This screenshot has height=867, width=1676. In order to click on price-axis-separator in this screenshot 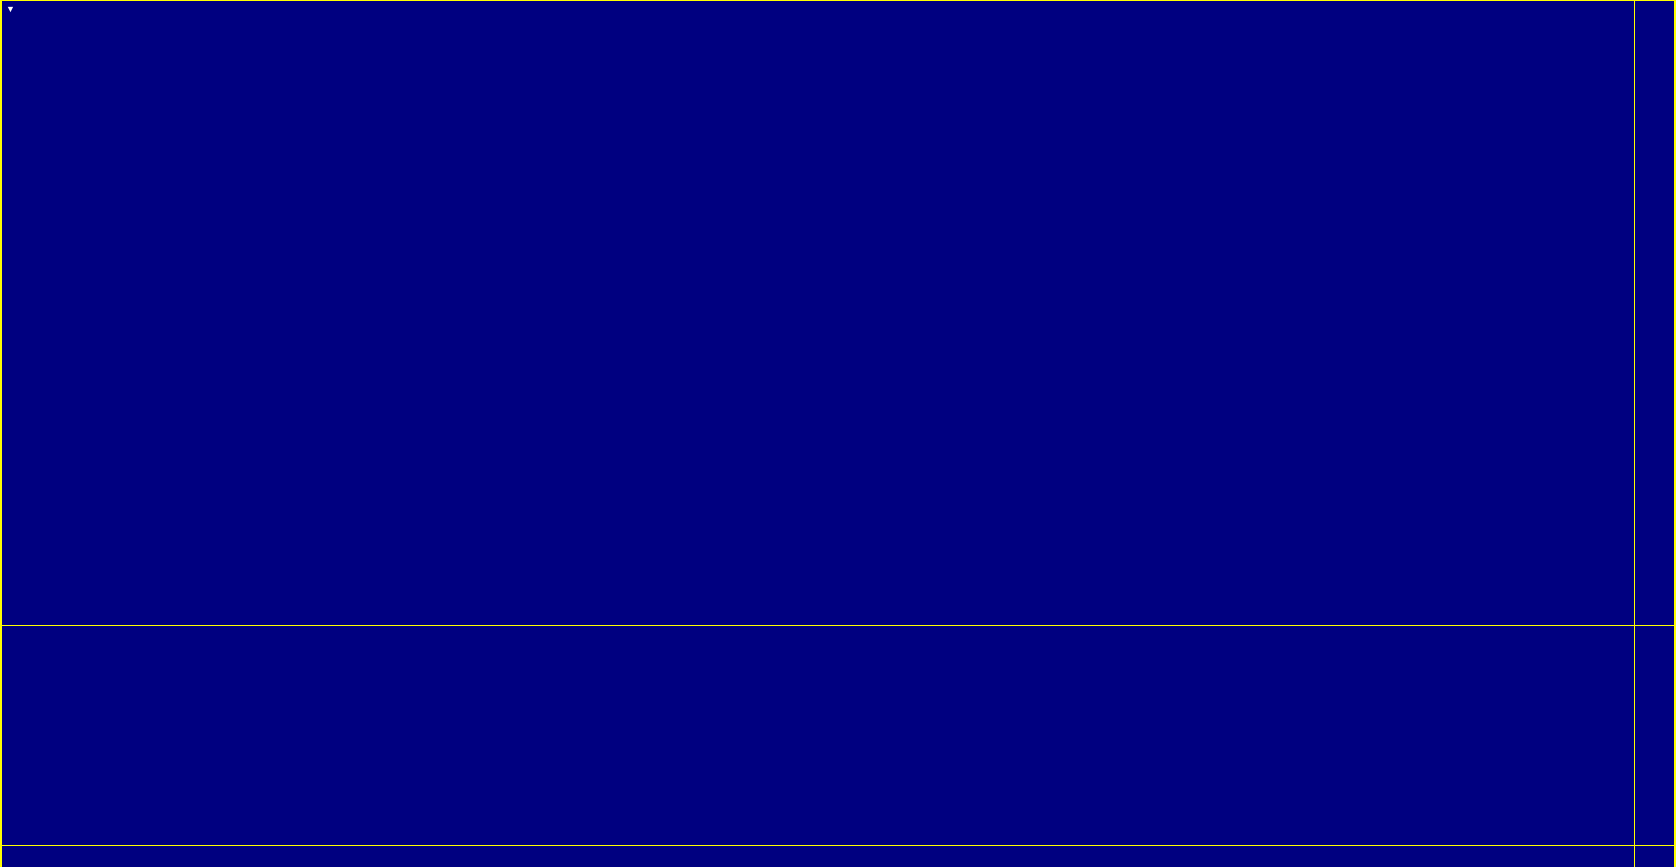, I will do `click(1634, 433)`.